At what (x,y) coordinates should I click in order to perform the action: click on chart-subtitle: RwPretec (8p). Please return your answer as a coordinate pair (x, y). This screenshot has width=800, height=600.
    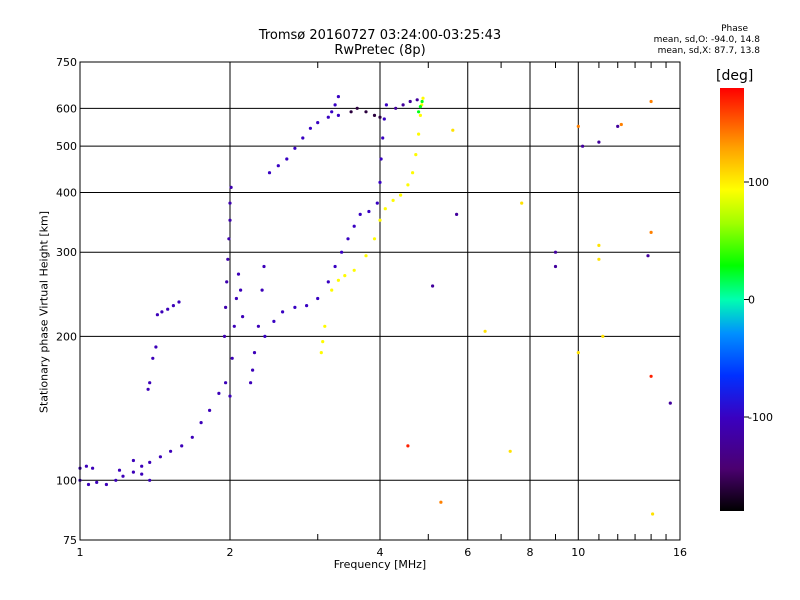
    Looking at the image, I should click on (380, 50).